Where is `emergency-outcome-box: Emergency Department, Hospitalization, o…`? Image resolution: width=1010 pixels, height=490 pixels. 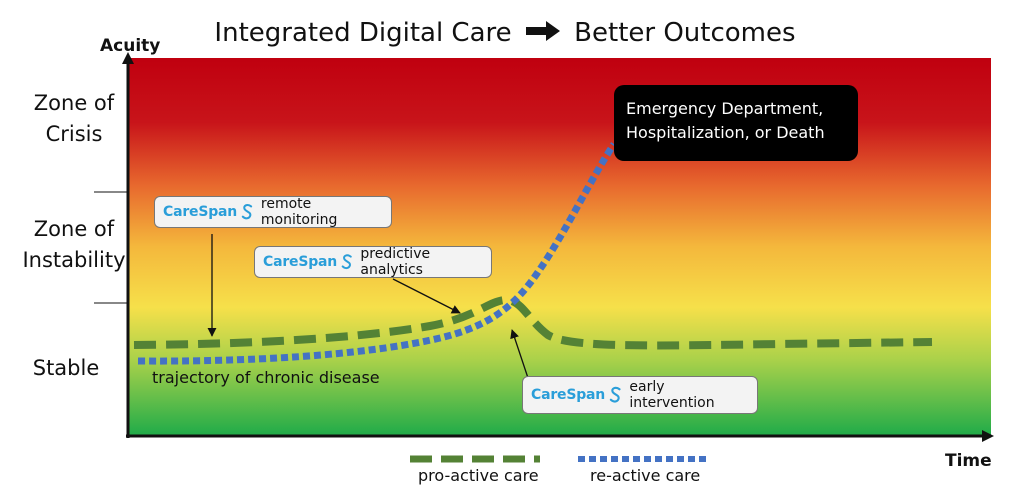 emergency-outcome-box: Emergency Department, Hospitalization, o… is located at coordinates (736, 123).